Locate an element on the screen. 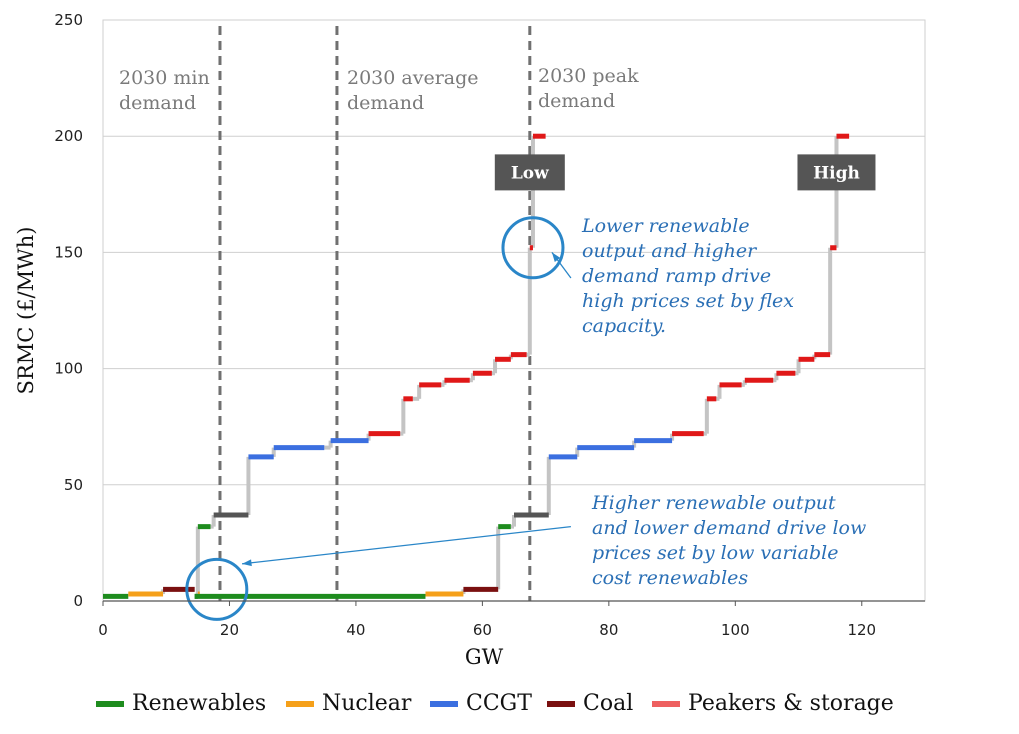  x-tick-label: 100 is located at coordinates (735, 630).